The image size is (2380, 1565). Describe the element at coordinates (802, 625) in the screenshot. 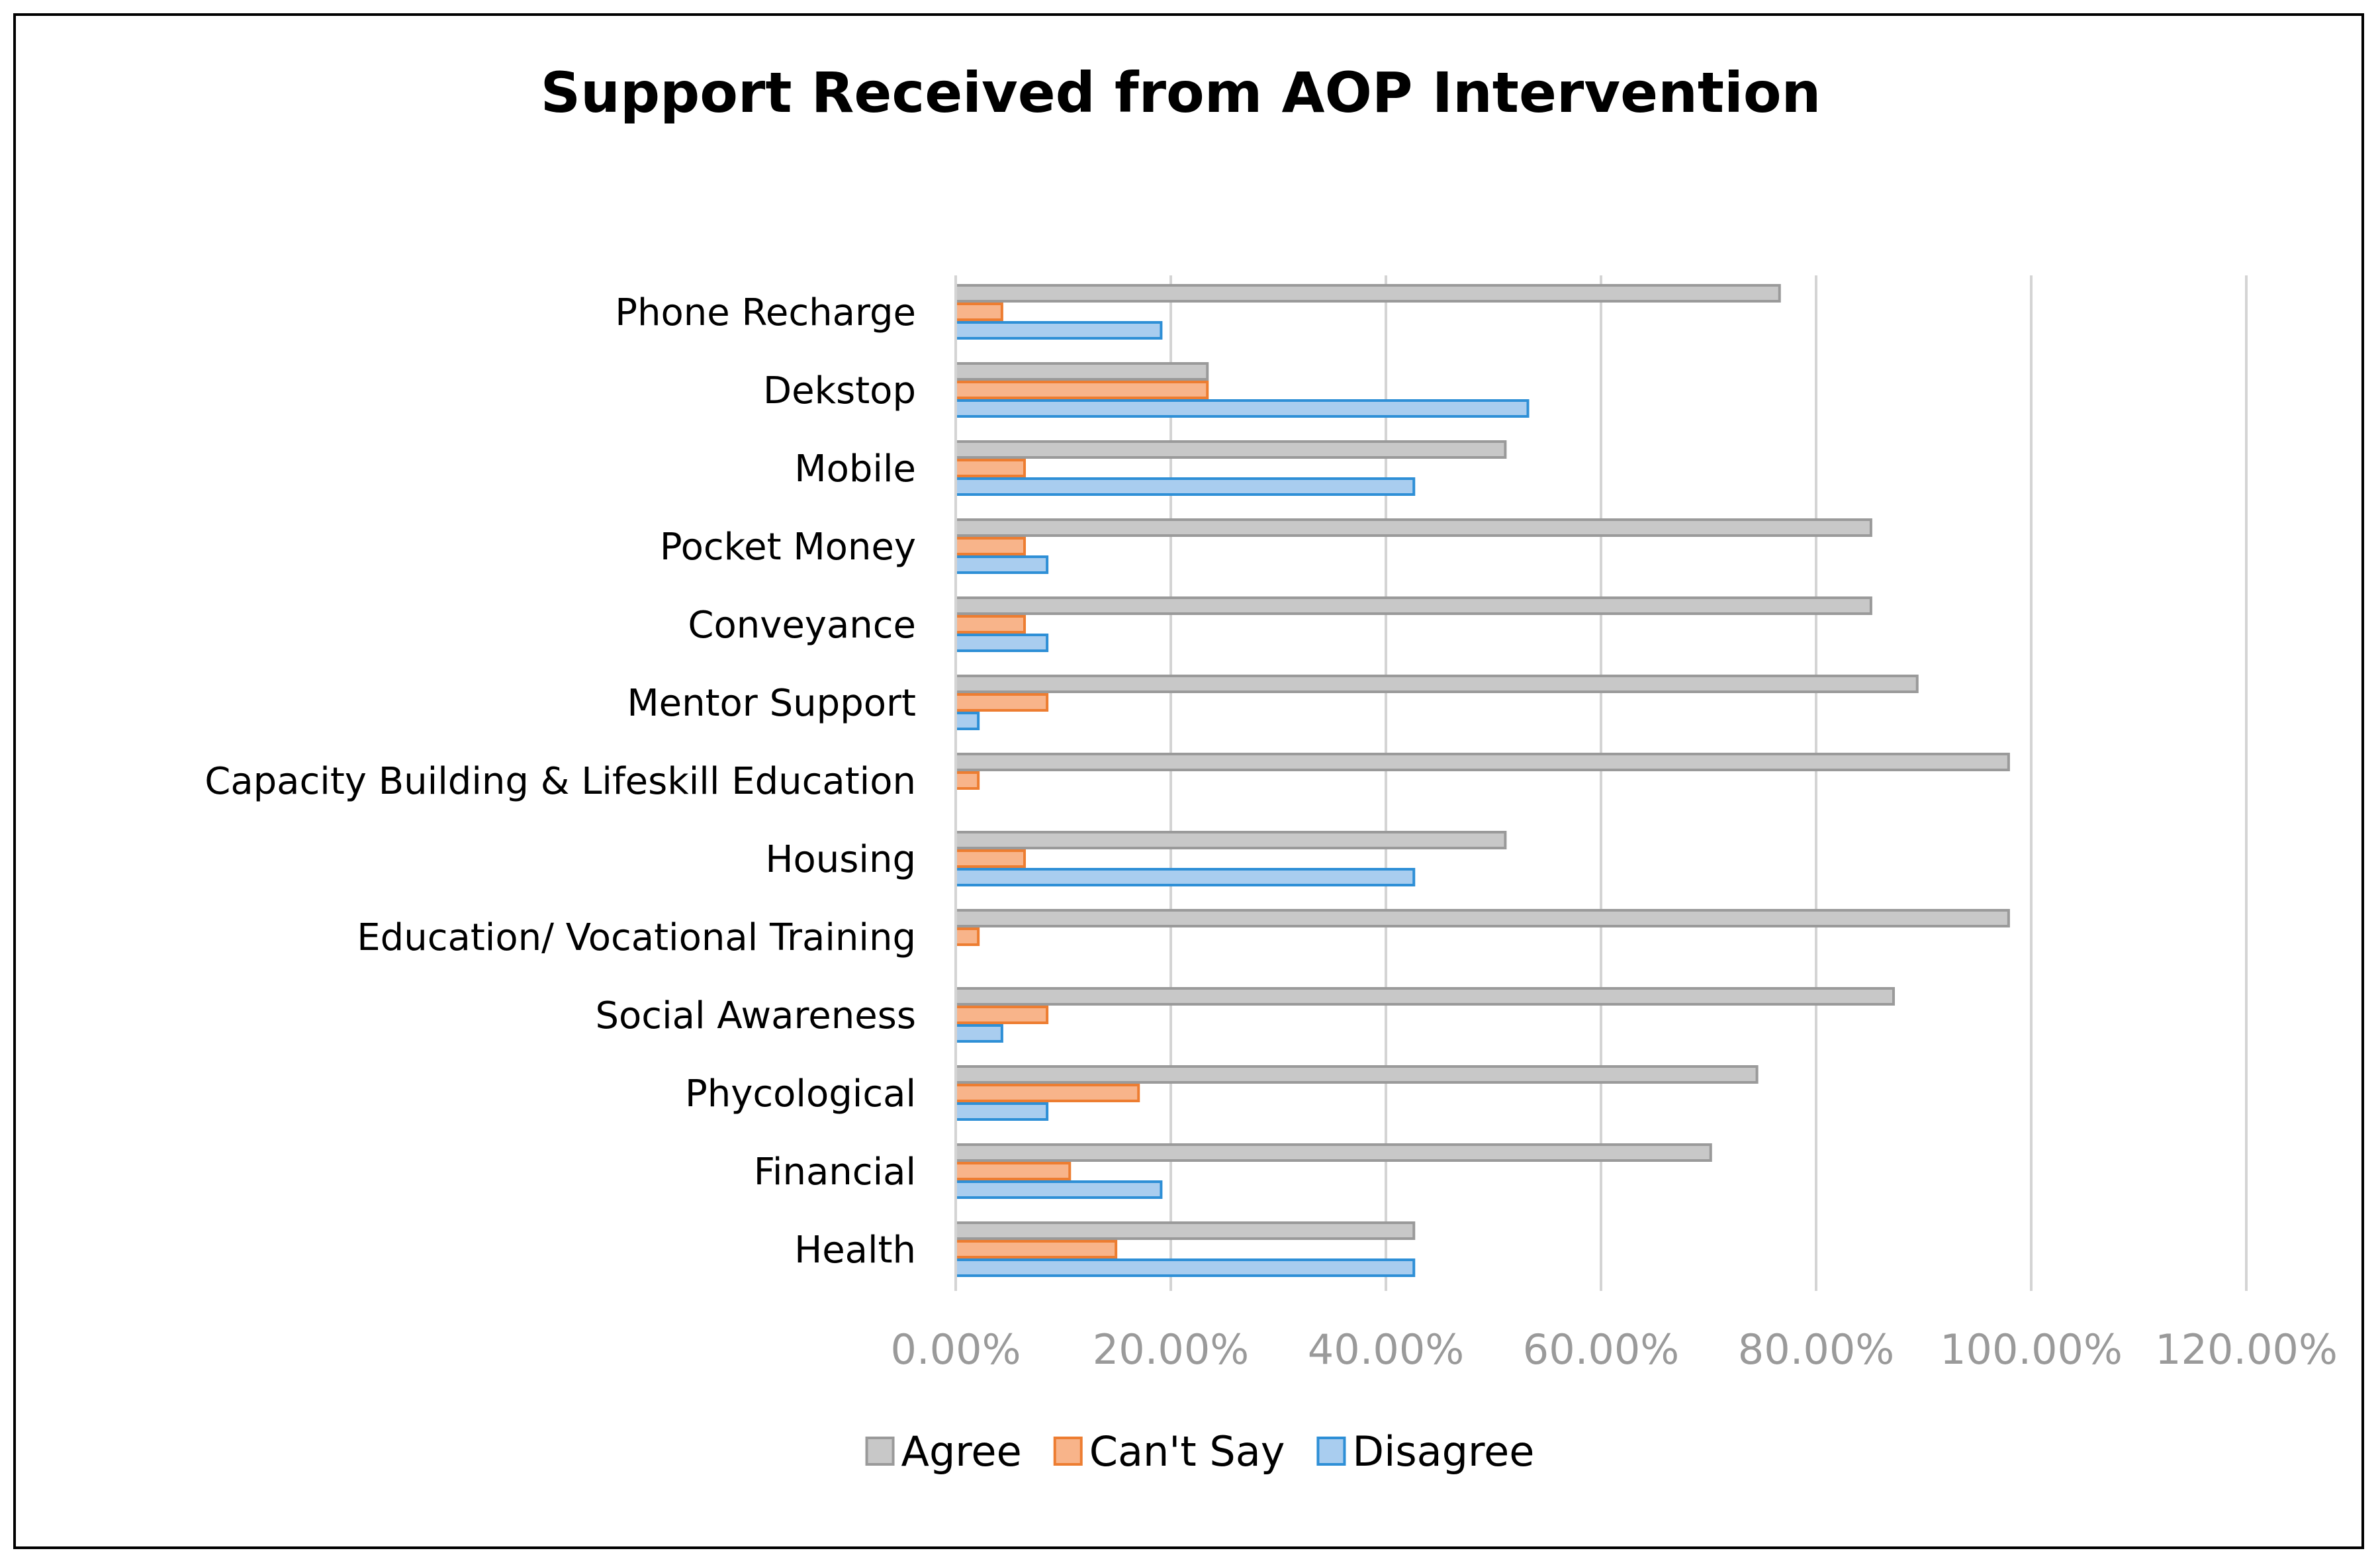

I see `category-label: Conveyance` at that location.